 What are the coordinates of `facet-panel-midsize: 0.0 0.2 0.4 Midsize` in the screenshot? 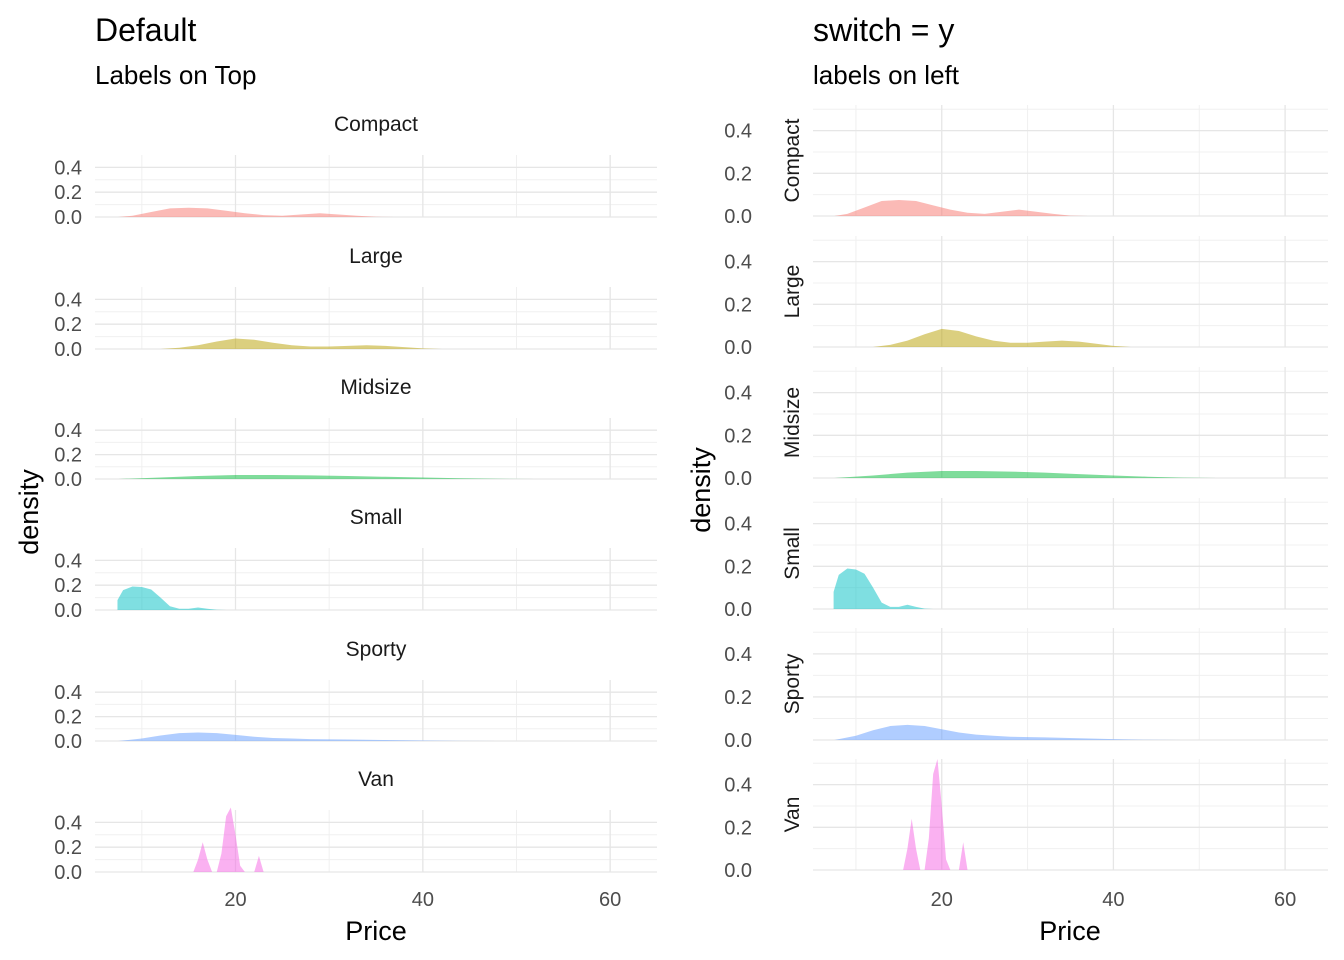 It's located at (1026, 428).